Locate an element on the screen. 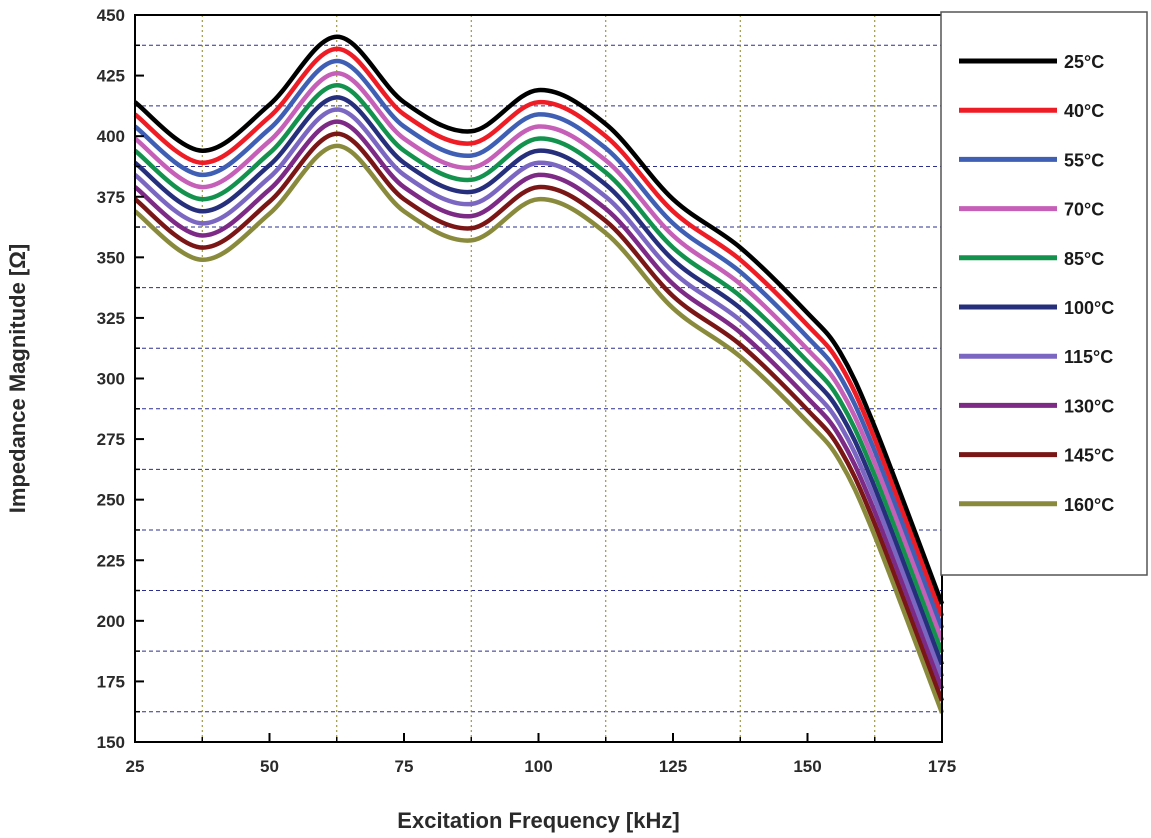  x-tick-label: 75 is located at coordinates (404, 766).